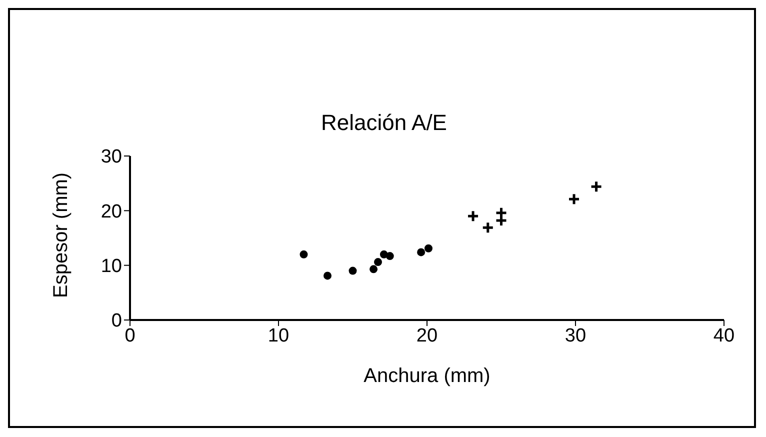  I want to click on y-tick-label: 20, so click(111, 211).